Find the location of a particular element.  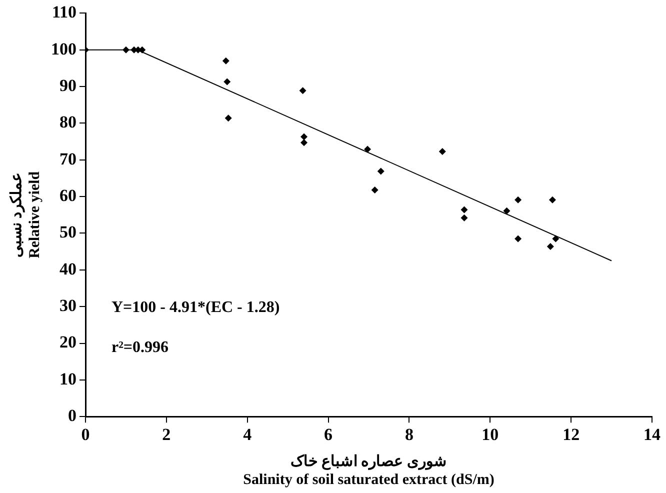

y-tick-label: 60 is located at coordinates (68, 195).